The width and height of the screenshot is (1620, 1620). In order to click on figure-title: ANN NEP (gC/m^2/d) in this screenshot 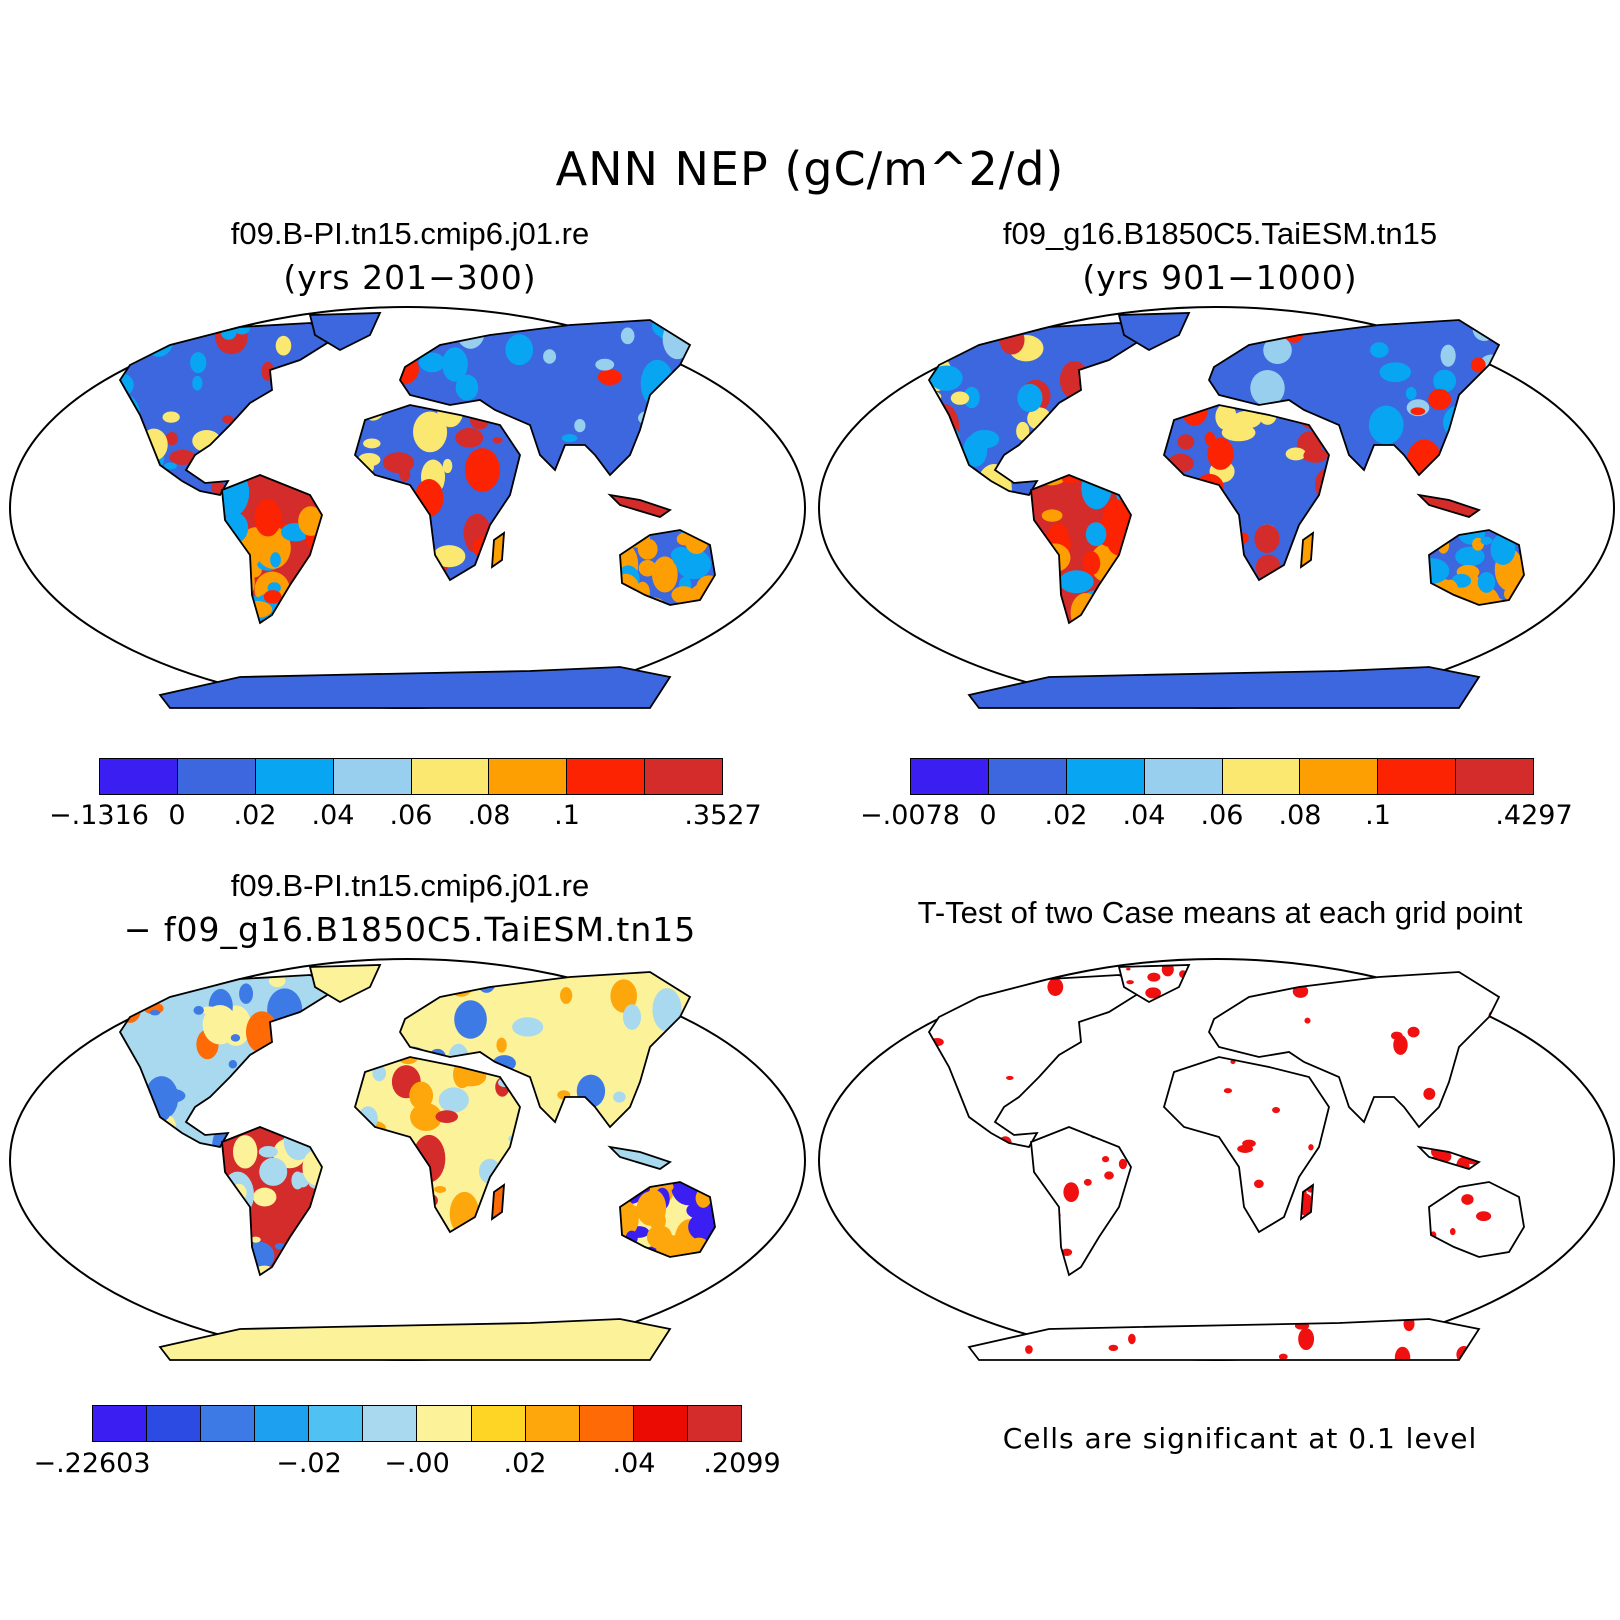, I will do `click(810, 169)`.